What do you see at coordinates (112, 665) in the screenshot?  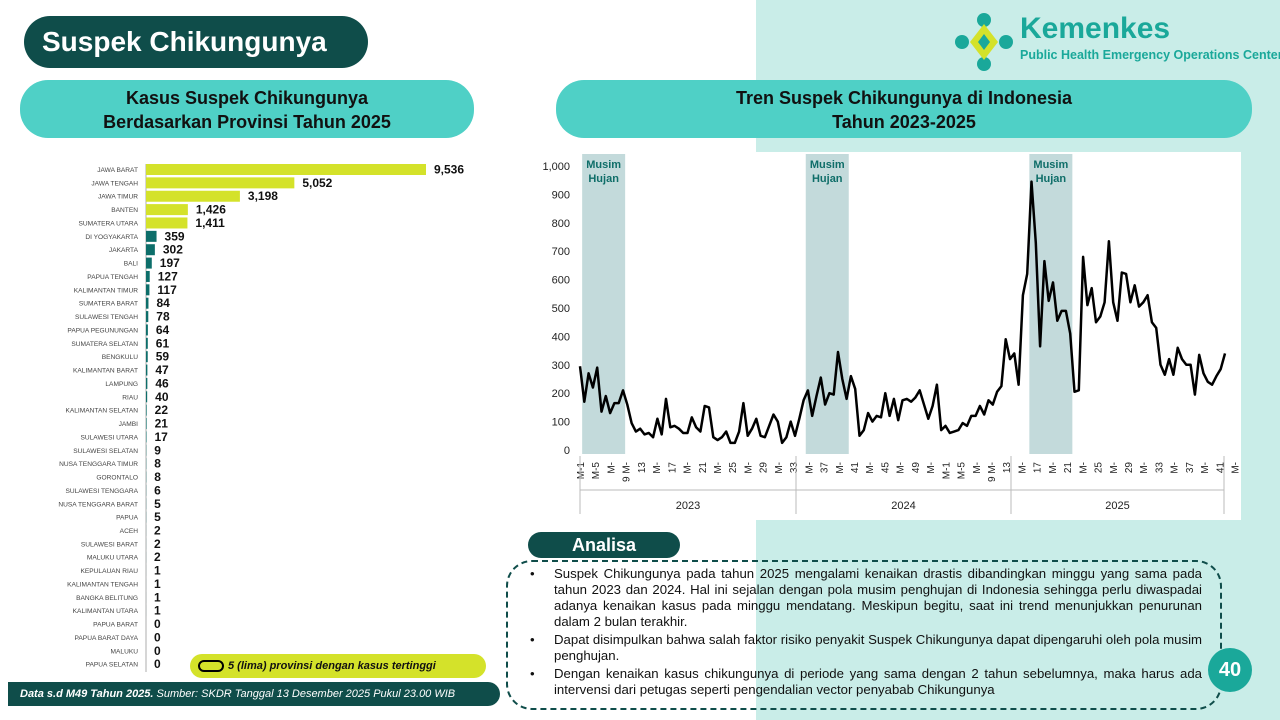 I see `bar-category-label: PAPUA SELATAN` at bounding box center [112, 665].